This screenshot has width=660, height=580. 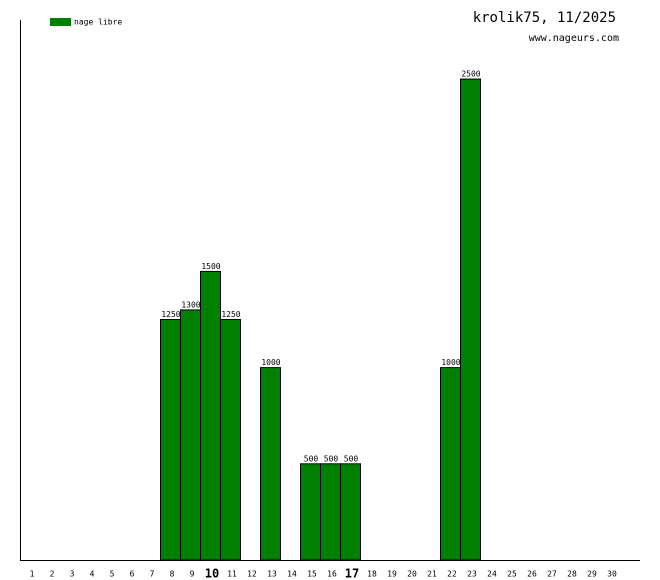 I want to click on x-tick-label: 9, so click(x=192, y=574).